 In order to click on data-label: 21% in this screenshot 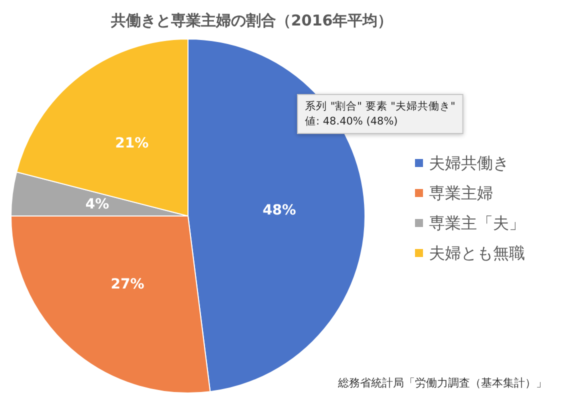, I will do `click(132, 144)`.